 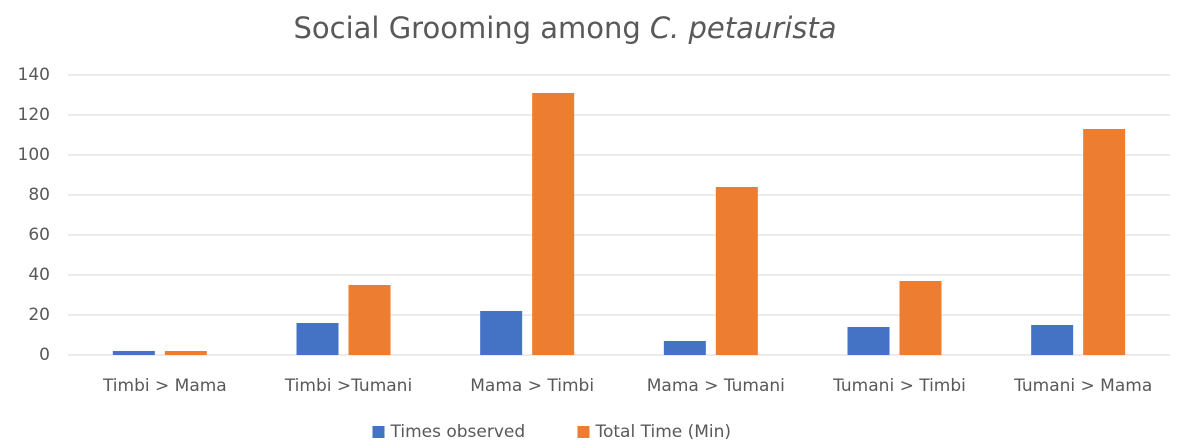 What do you see at coordinates (899, 386) in the screenshot?
I see `x-tick-label: Tumani > Timbi` at bounding box center [899, 386].